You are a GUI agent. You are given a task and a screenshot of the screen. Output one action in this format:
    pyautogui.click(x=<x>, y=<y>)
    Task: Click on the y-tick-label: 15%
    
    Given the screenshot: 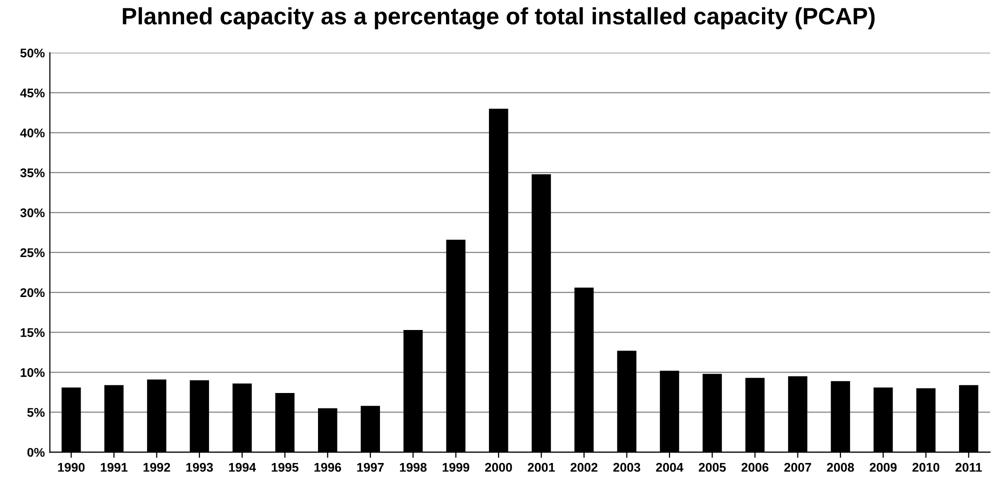 What is the action you would take?
    pyautogui.click(x=32, y=333)
    